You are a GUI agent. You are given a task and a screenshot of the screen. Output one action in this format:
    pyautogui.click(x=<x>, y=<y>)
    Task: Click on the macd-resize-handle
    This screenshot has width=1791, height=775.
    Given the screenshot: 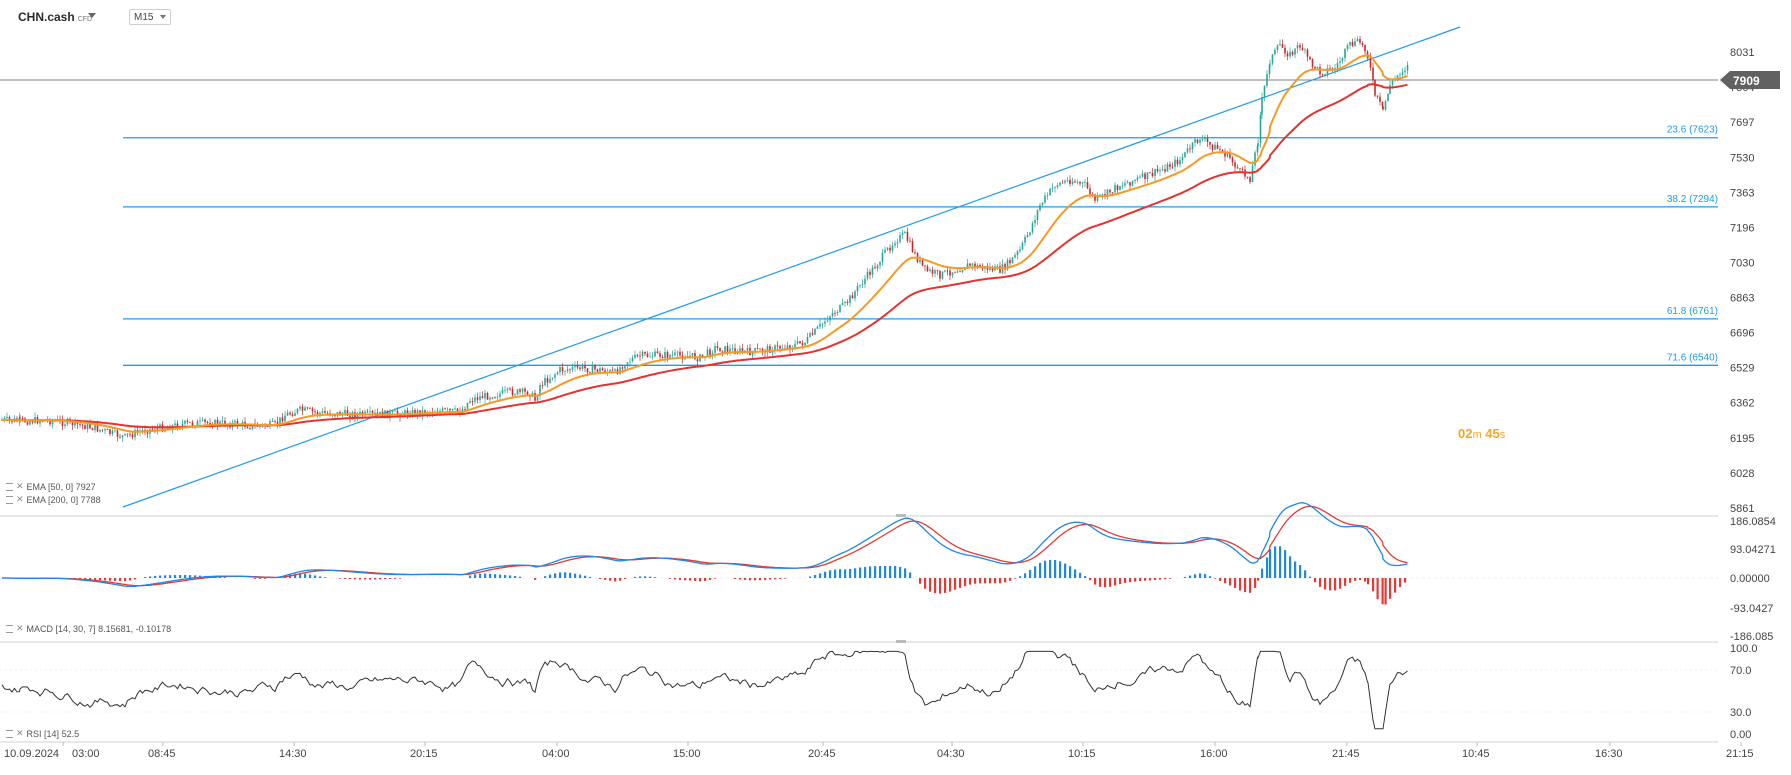 What is the action you would take?
    pyautogui.click(x=901, y=515)
    